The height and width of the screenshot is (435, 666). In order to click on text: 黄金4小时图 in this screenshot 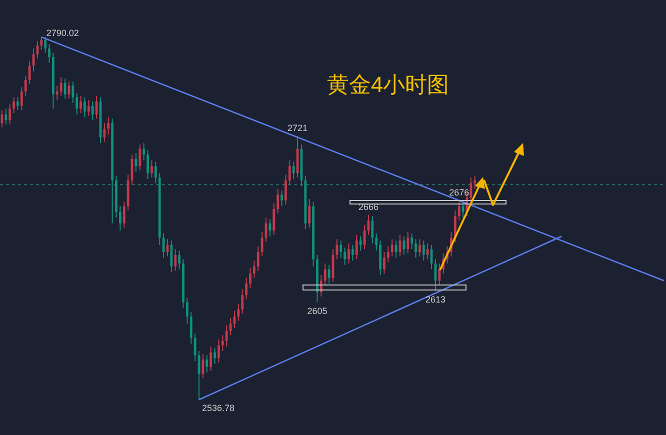, I will do `click(388, 84)`.